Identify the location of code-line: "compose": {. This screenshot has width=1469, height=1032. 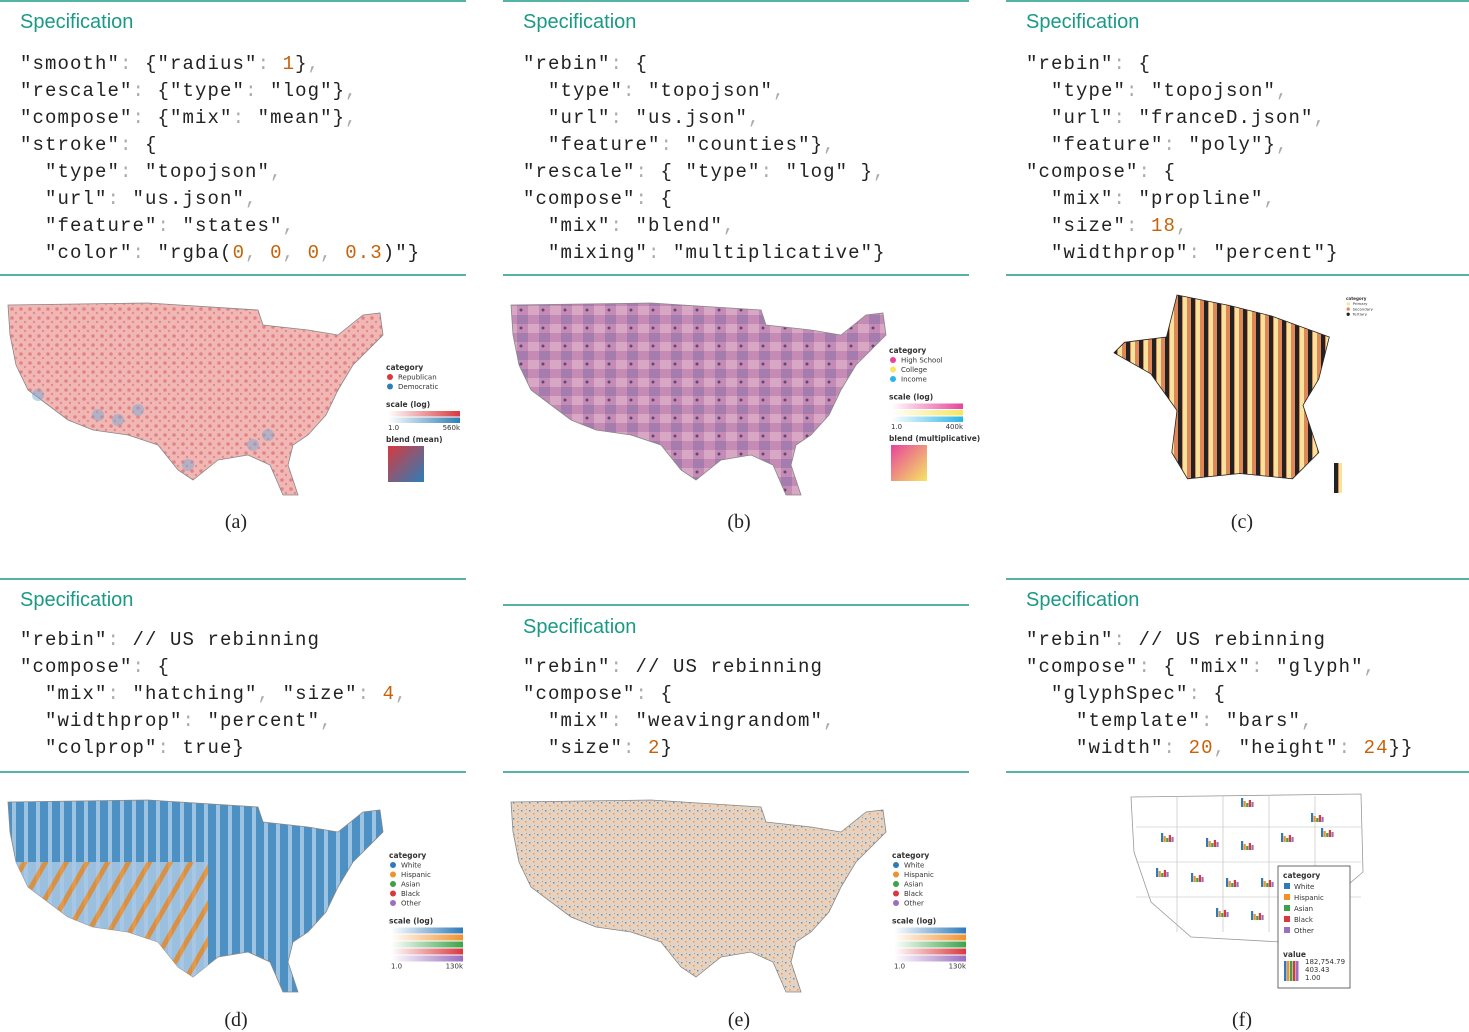
(598, 694).